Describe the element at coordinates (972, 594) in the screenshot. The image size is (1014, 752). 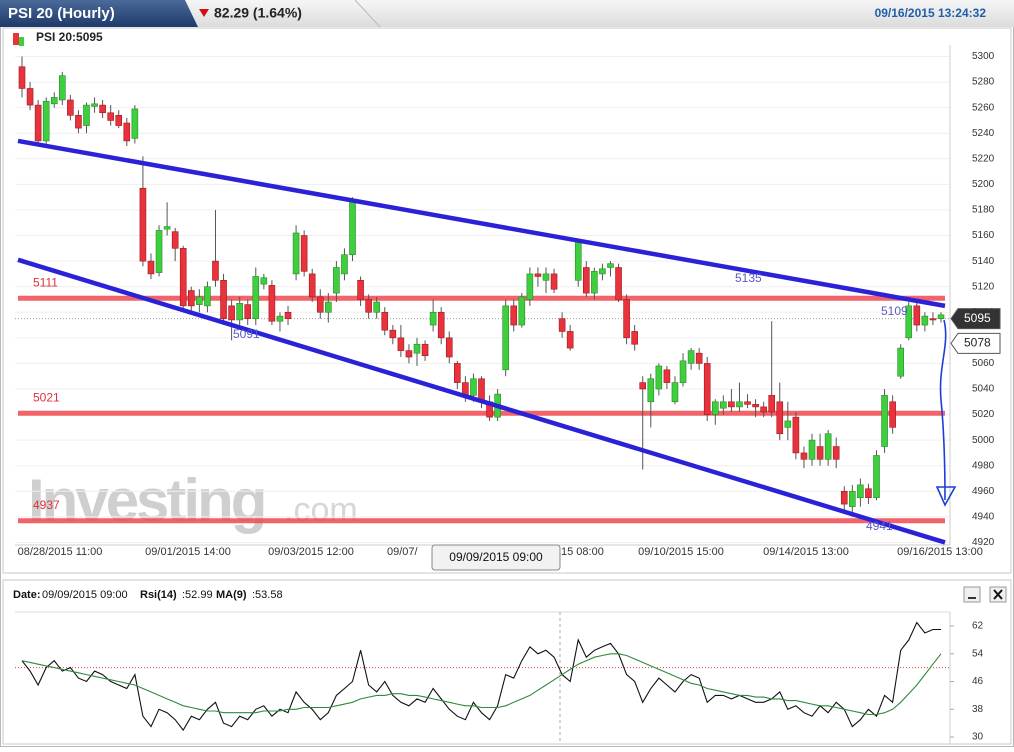
I see `minimize-button` at that location.